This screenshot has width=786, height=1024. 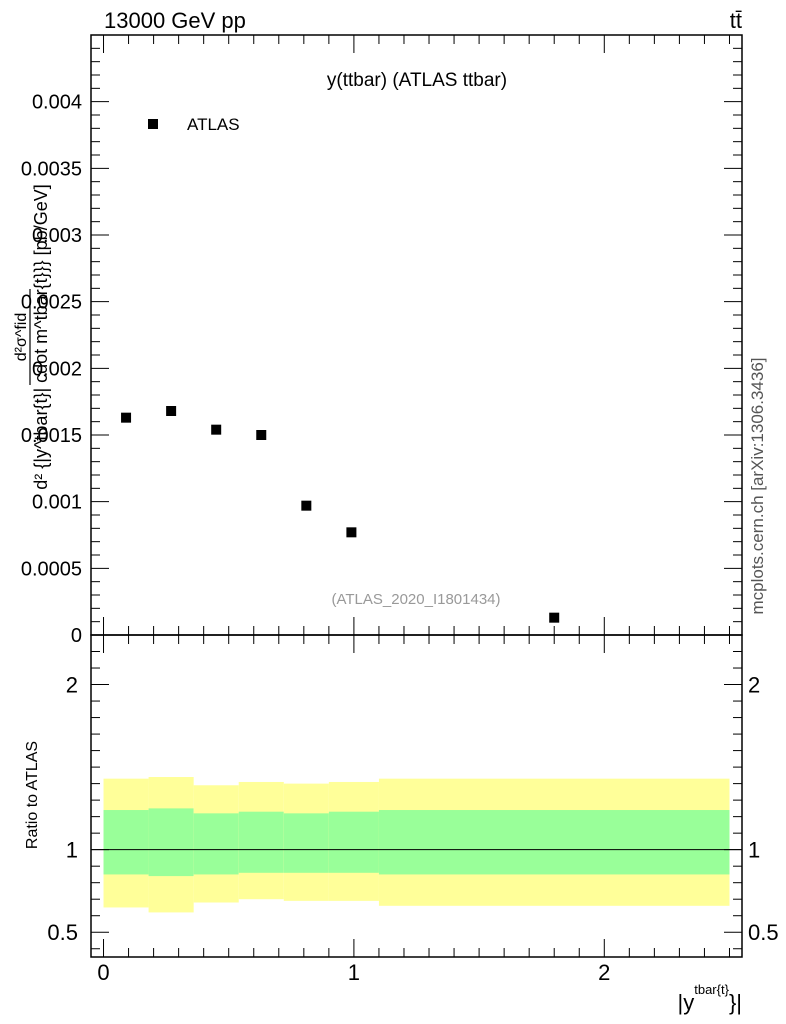 What do you see at coordinates (21, 337) in the screenshot?
I see `main-y-label-numerator: d²σ^fid` at bounding box center [21, 337].